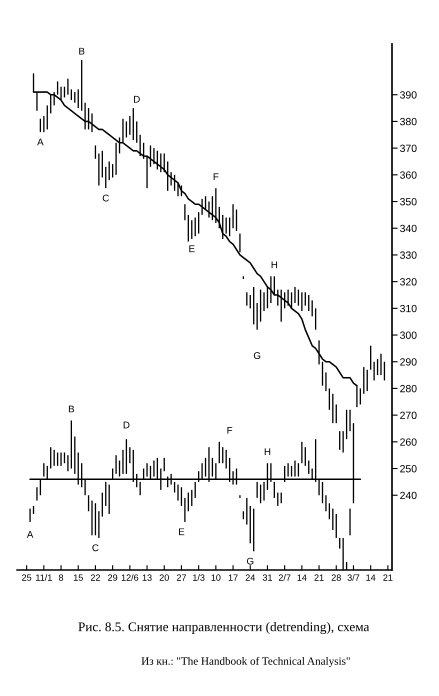  I want to click on y-tick-label: 360, so click(408, 175).